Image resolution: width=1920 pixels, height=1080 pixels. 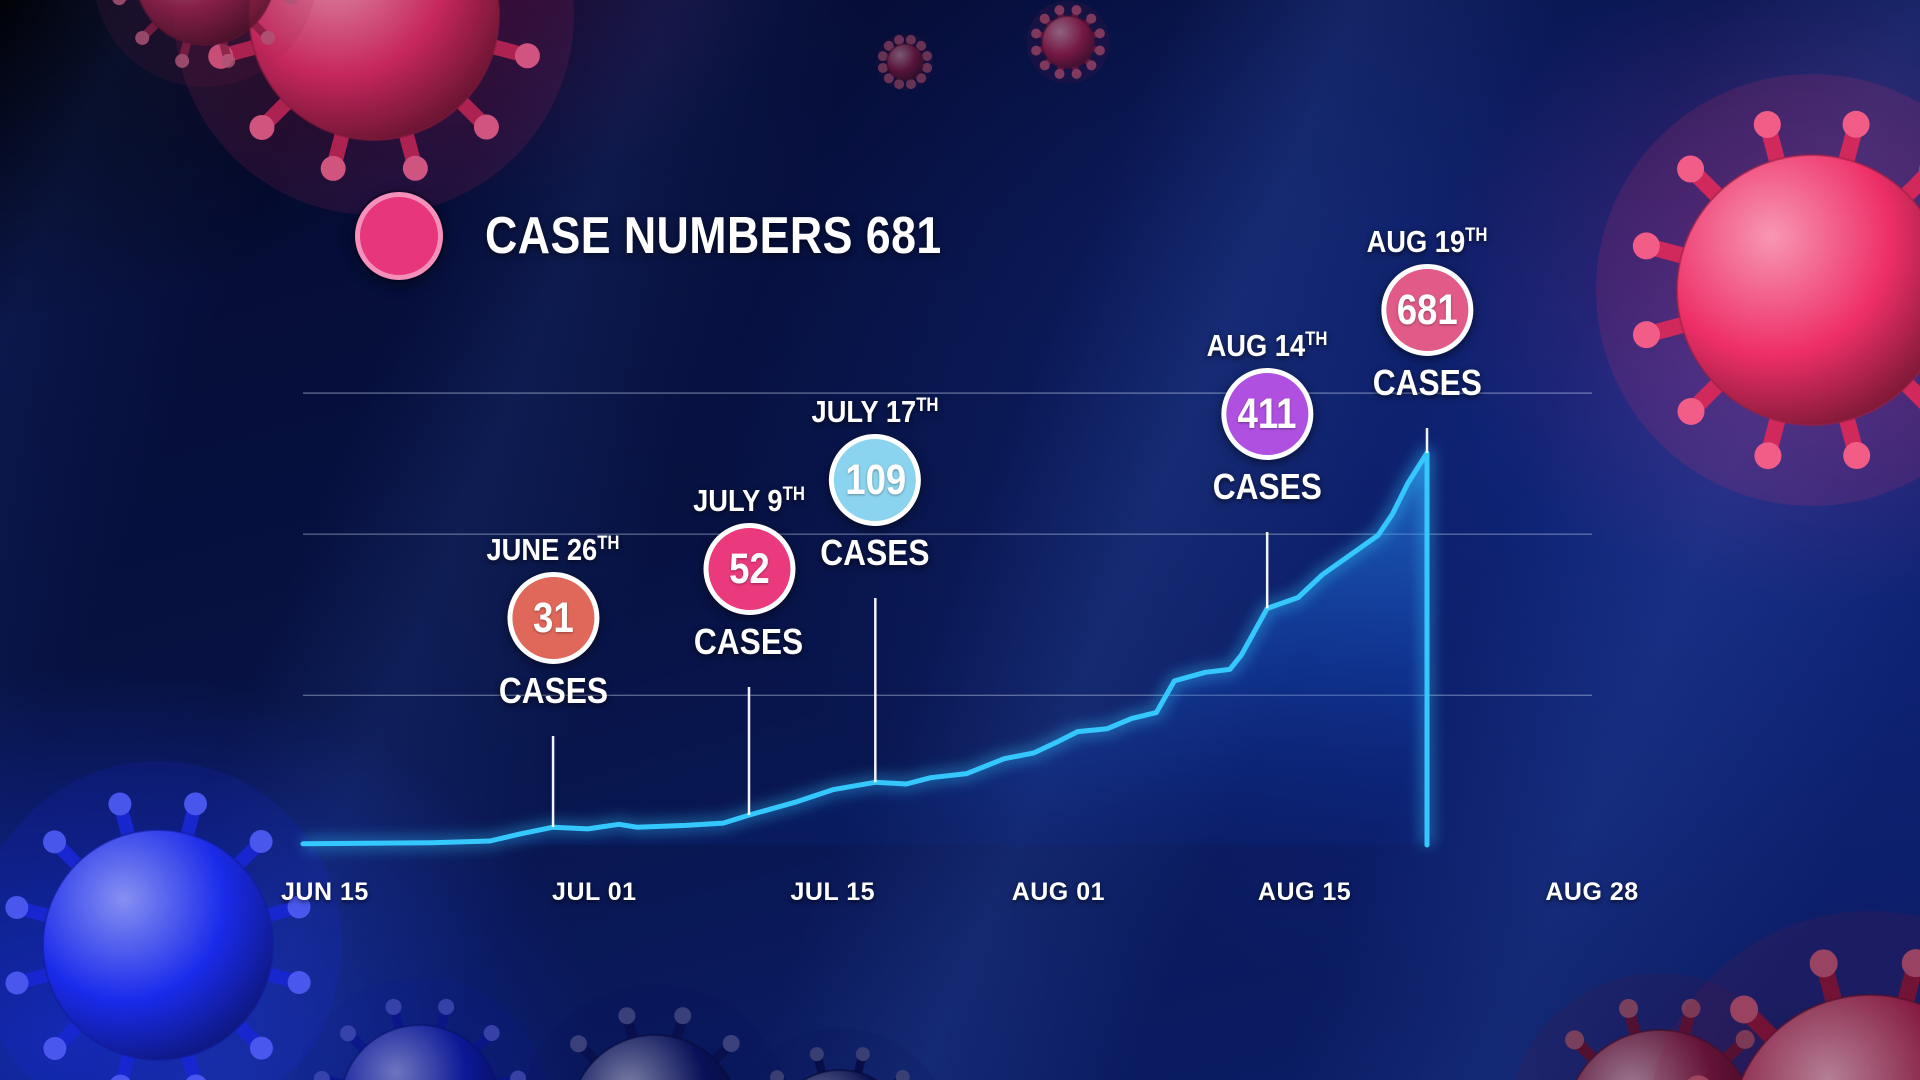 I want to click on x-tick-label: AUG 15, so click(x=1304, y=892).